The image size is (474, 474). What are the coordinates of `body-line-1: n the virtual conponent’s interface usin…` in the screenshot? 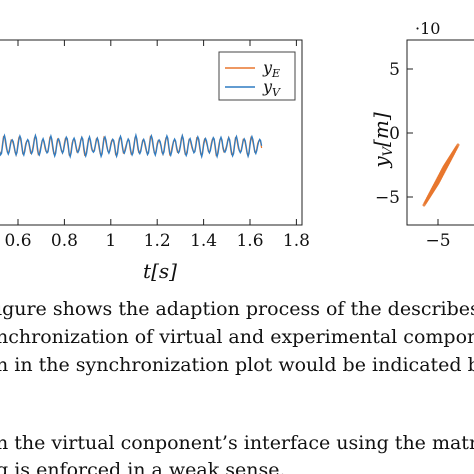 It's located at (237, 447).